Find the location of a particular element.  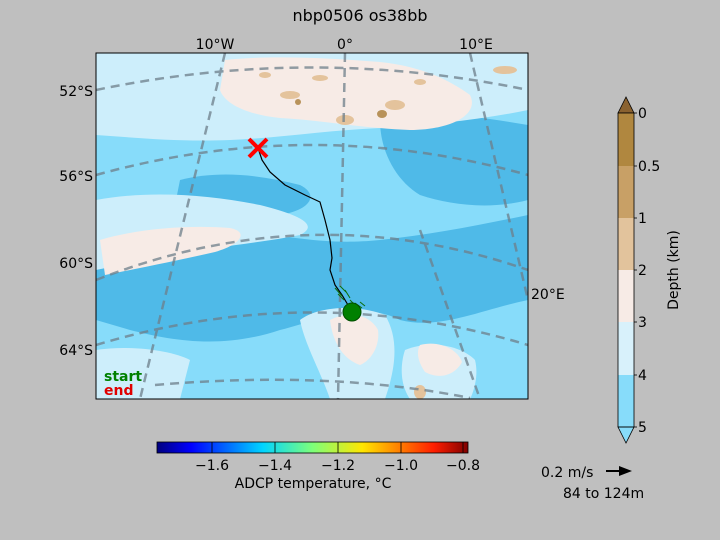

depth-tick-3: 3 is located at coordinates (642, 323).